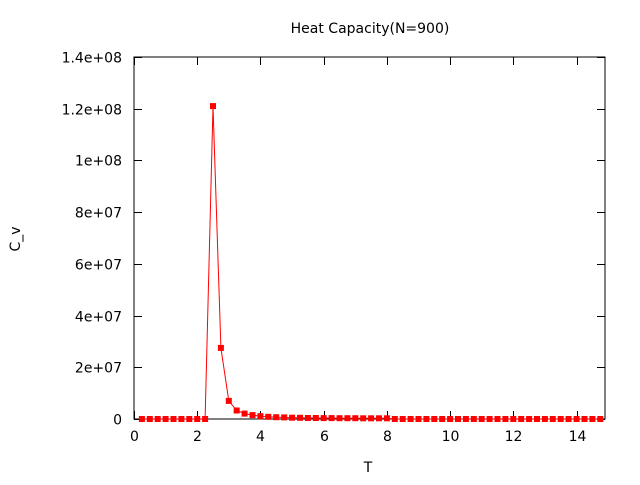 Image resolution: width=640 pixels, height=485 pixels. I want to click on x-tick-label: 12, so click(514, 437).